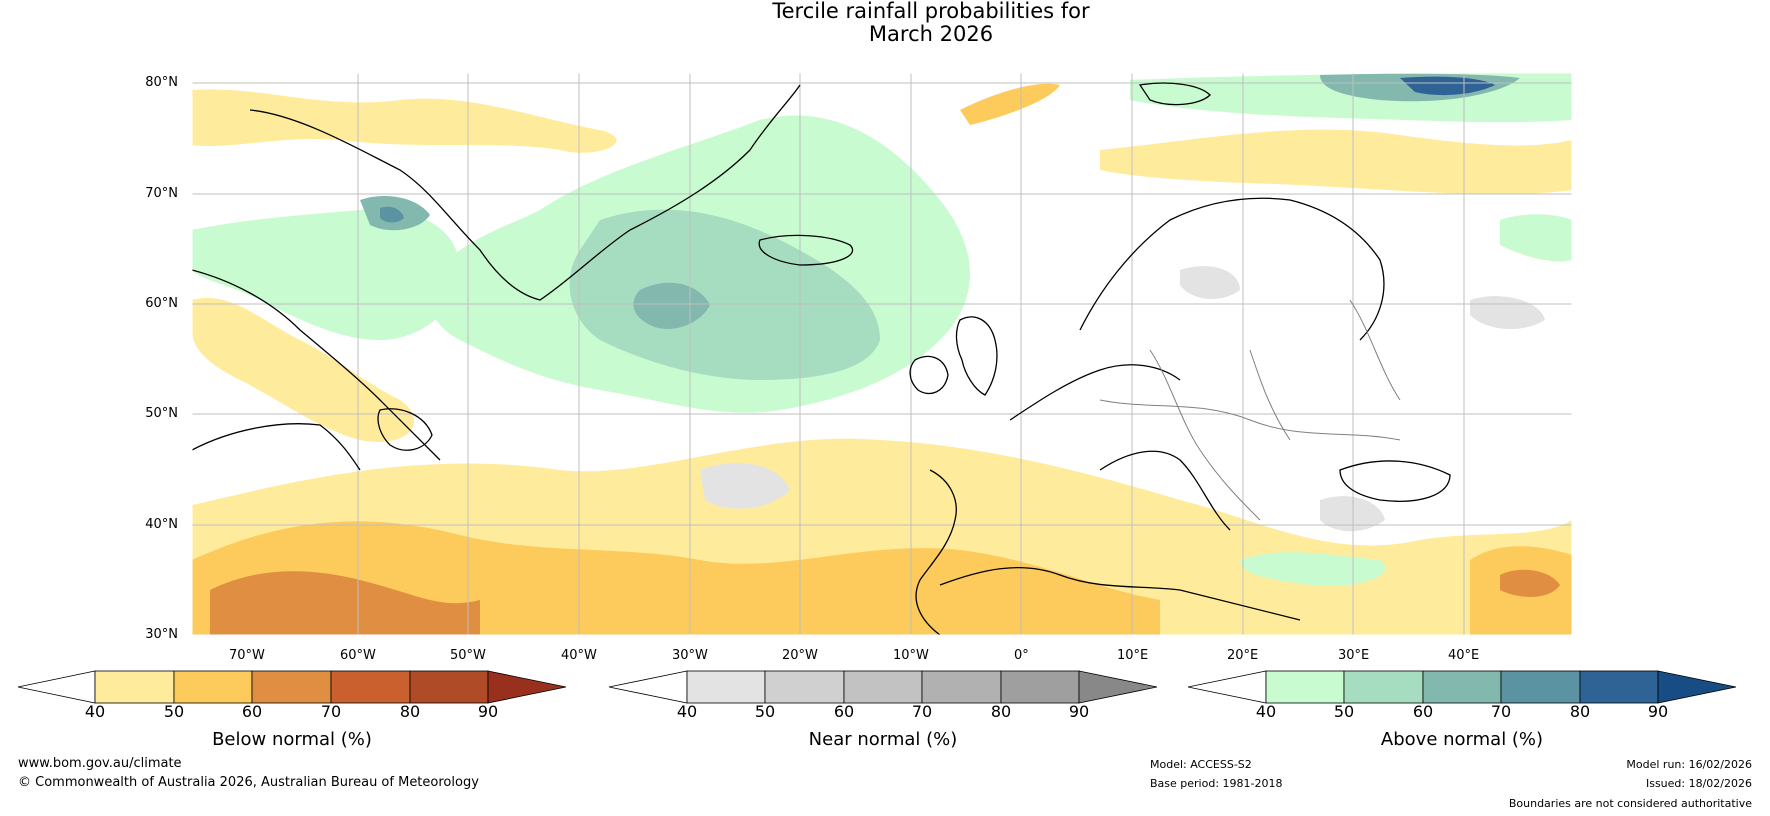  Describe the element at coordinates (805, 250) in the screenshot. I see `iceland-coast` at that location.